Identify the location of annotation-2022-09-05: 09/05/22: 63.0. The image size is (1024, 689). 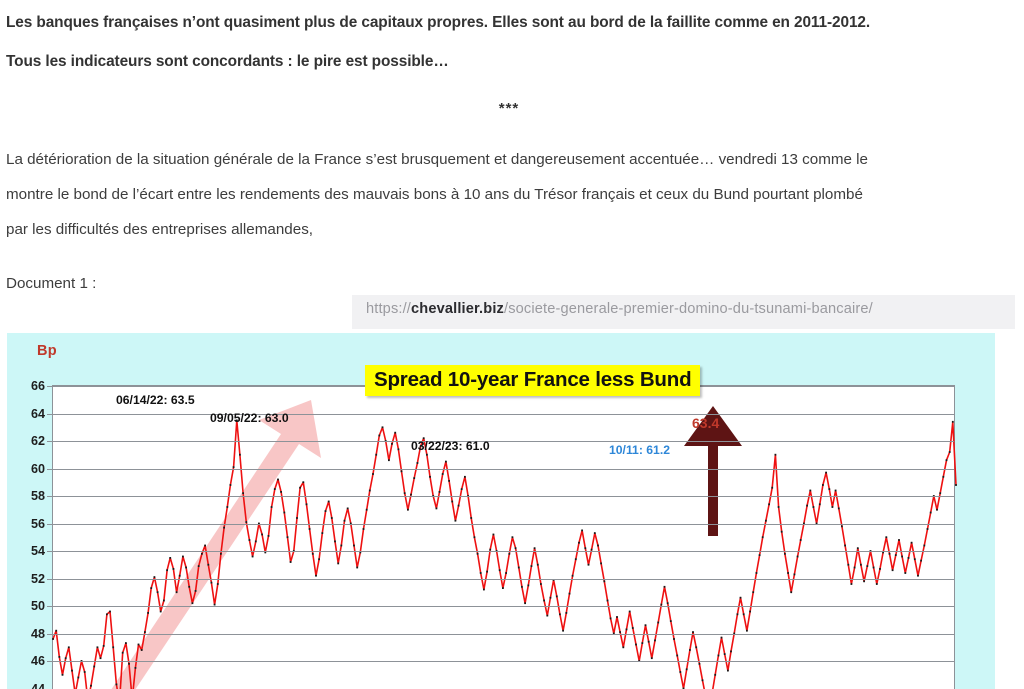
(249, 418).